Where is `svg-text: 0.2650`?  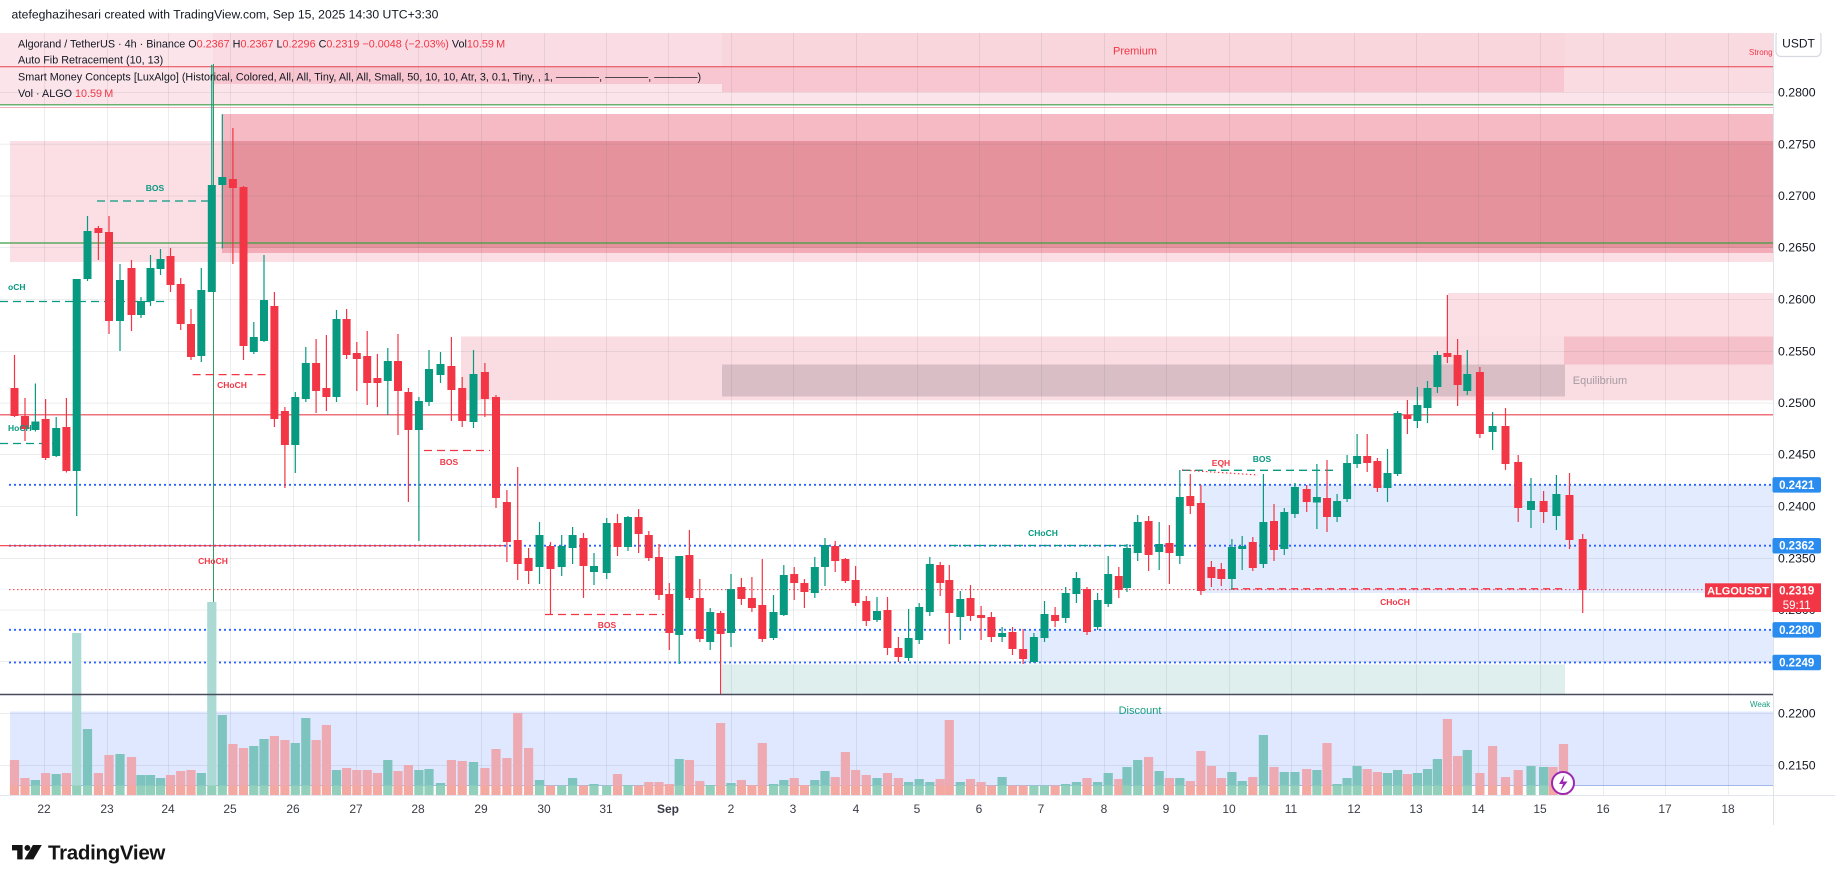 svg-text: 0.2650 is located at coordinates (1797, 248).